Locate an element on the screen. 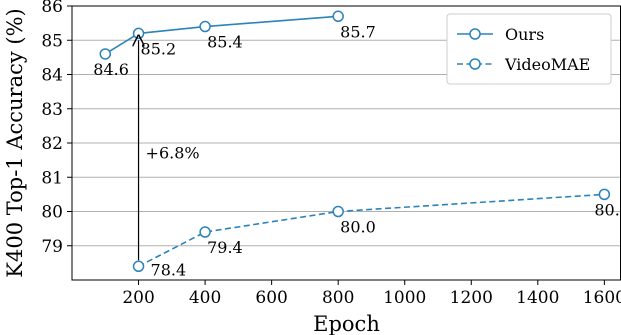 This screenshot has width=621, height=335. data-label: 78.4 is located at coordinates (169, 269).